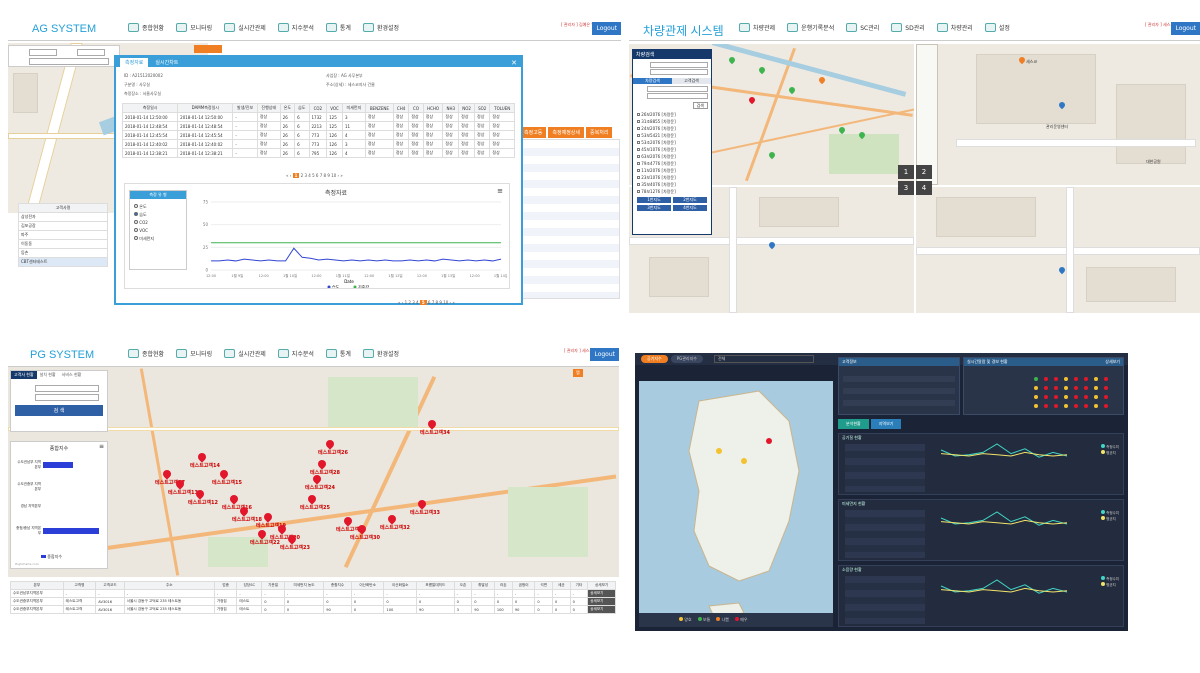 Image resolution: width=1200 pixels, height=673 pixels. What do you see at coordinates (578, 373) in the screenshot?
I see `map-toggle: 맵` at bounding box center [578, 373].